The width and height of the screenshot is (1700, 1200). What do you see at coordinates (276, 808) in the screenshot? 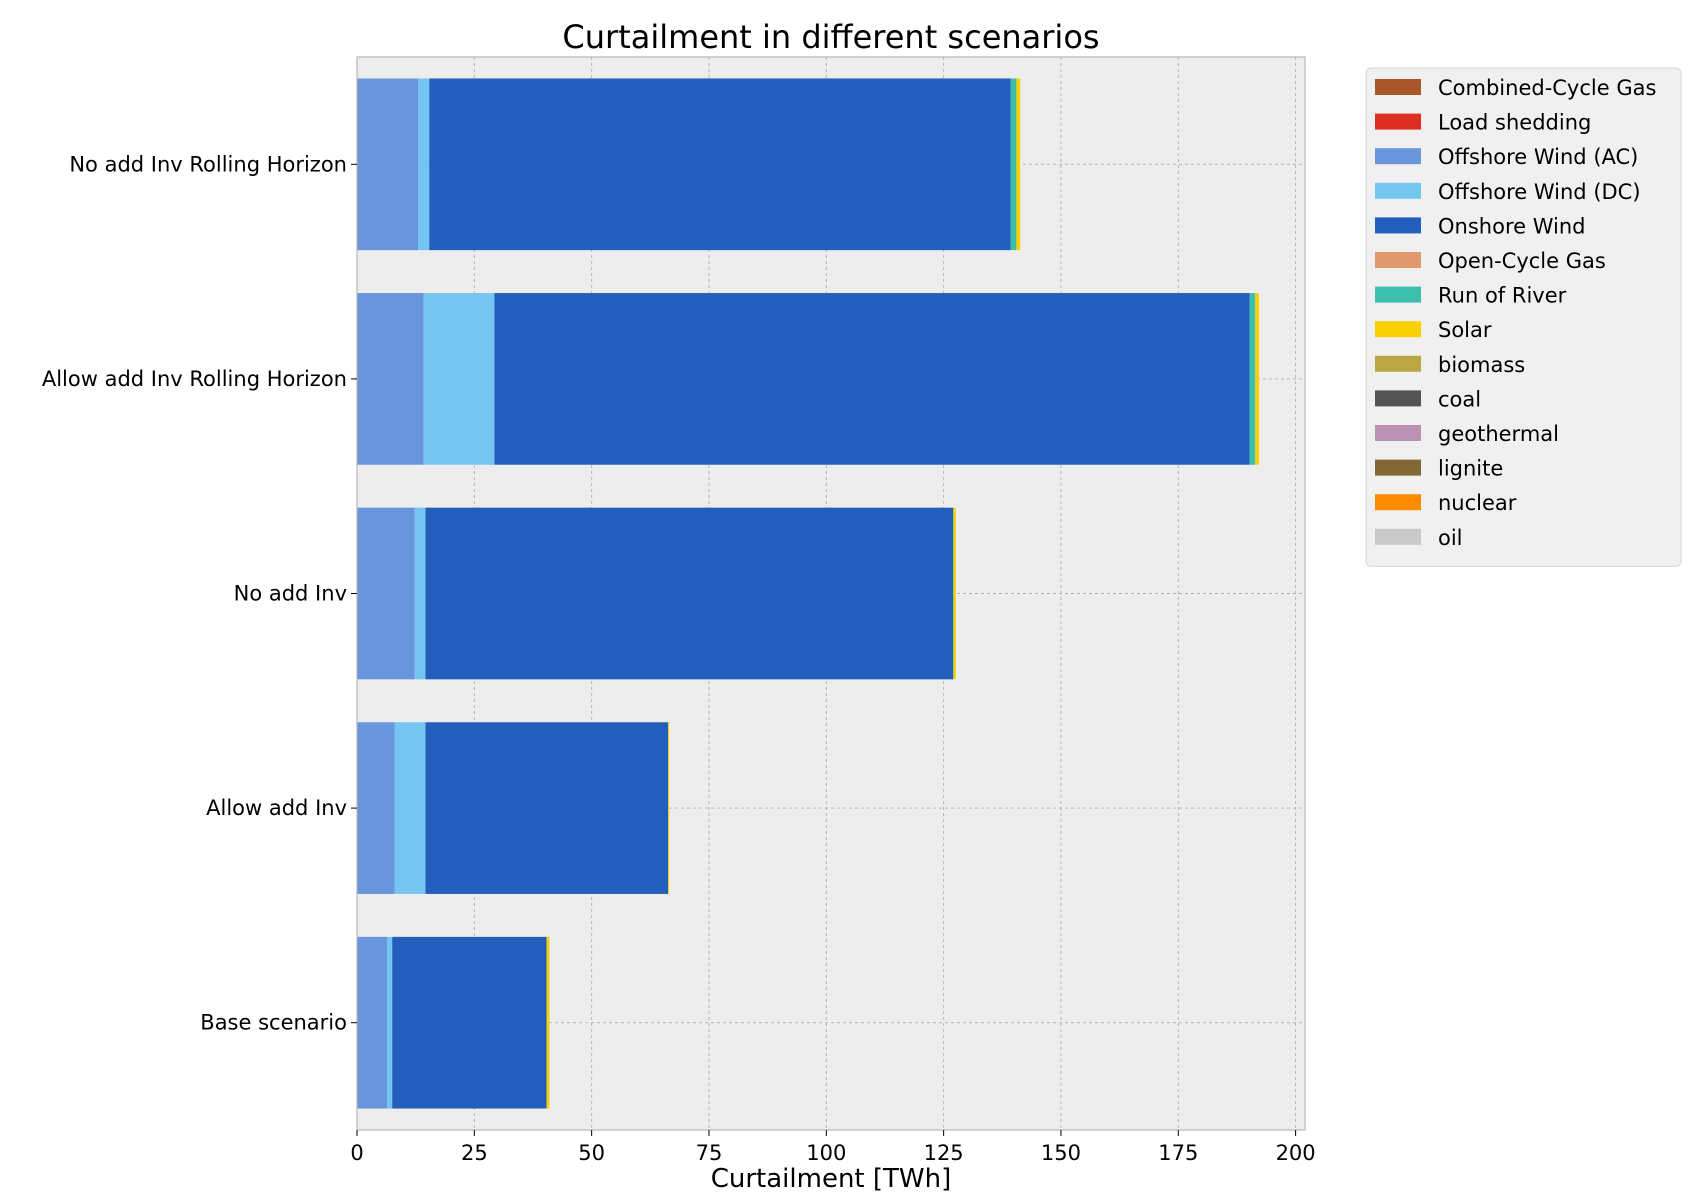
I see `y-tick-label: Allow add Inv` at bounding box center [276, 808].